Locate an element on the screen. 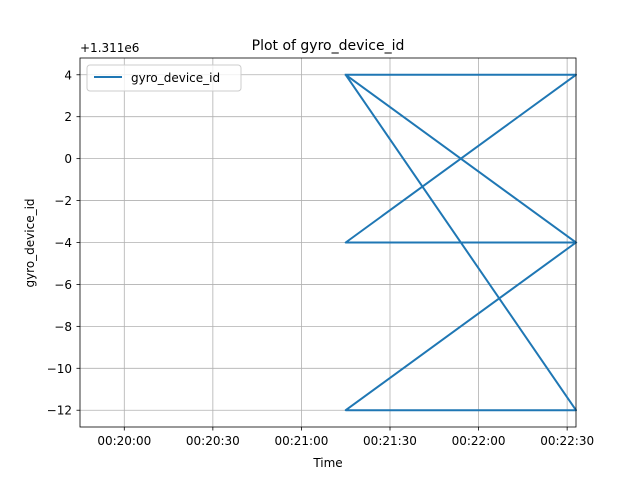 The image size is (640, 480). legend-label: gyro_device_id is located at coordinates (175, 78).